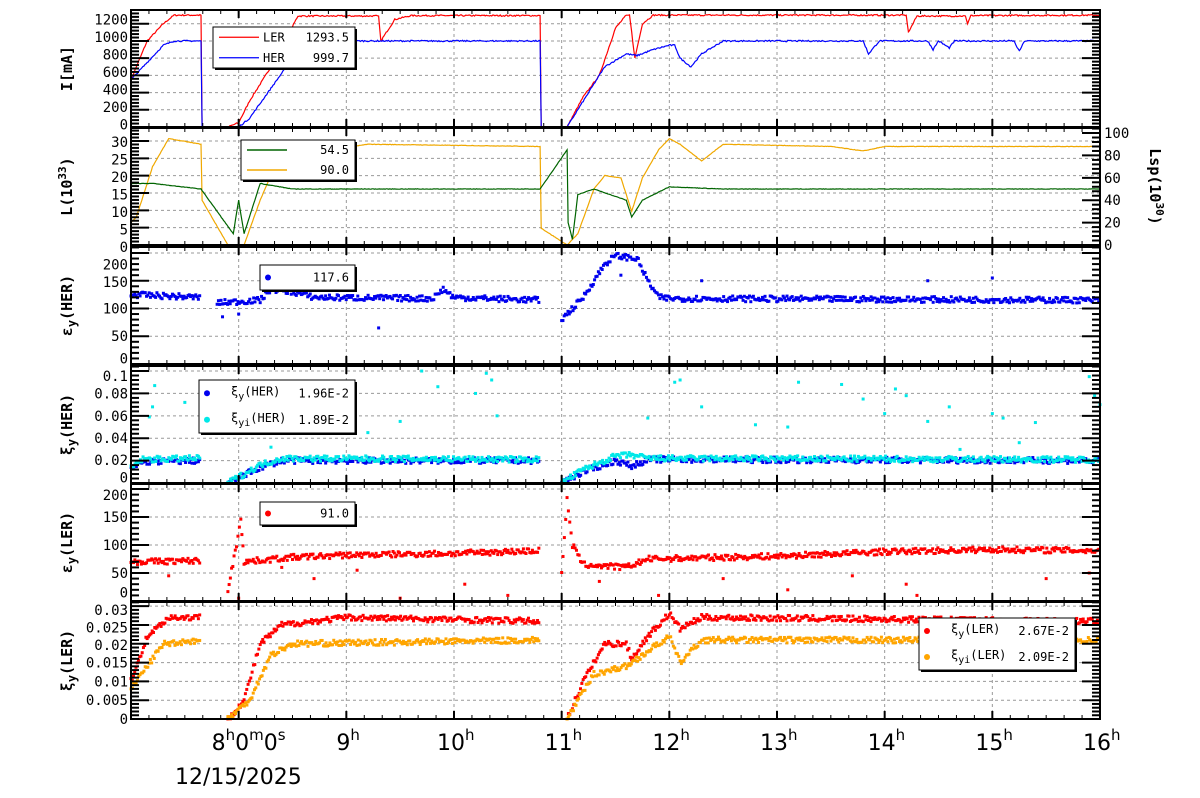 Image resolution: width=1200 pixels, height=798 pixels. What do you see at coordinates (422, 371) in the screenshot?
I see `data-point-outlier` at bounding box center [422, 371].